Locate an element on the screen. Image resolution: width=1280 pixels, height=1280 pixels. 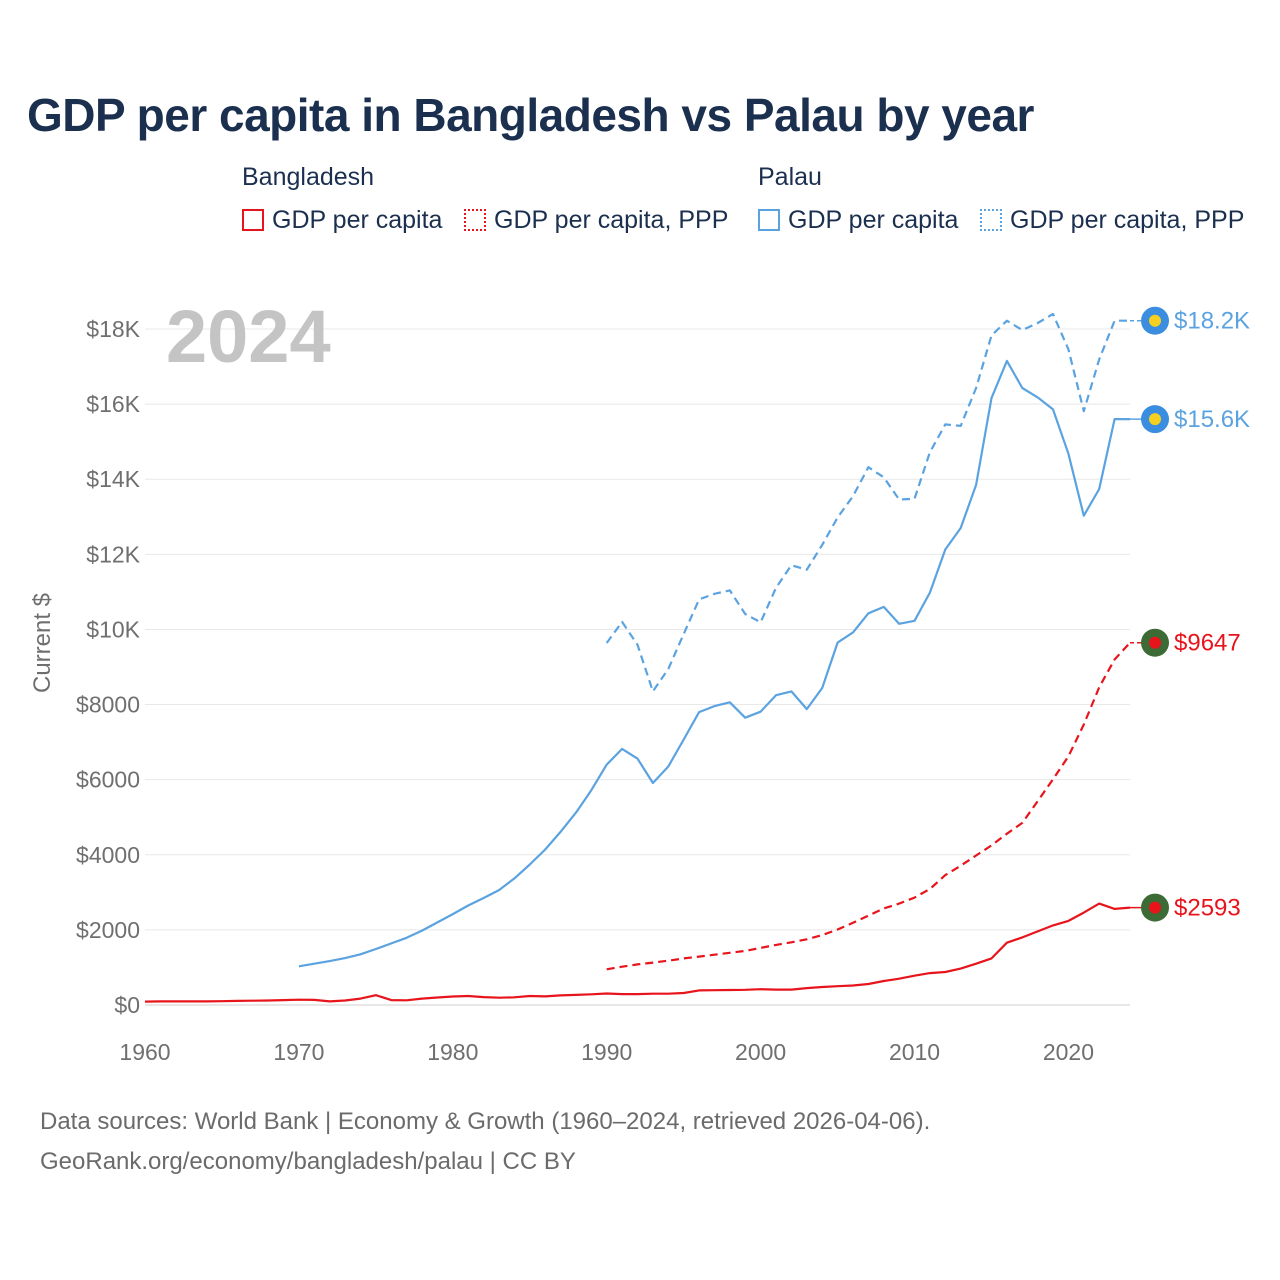
end-markers: $2593 $9647 $15.6K $18.2K is located at coordinates (1190, 614).